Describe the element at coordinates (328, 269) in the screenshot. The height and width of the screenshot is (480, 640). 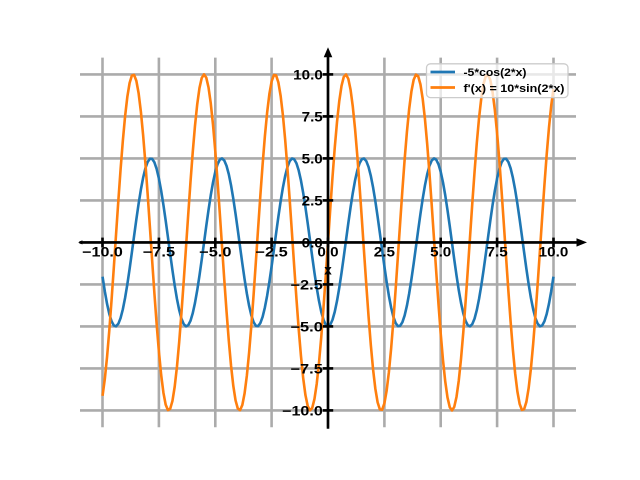
I see `svg-text: x` at that location.